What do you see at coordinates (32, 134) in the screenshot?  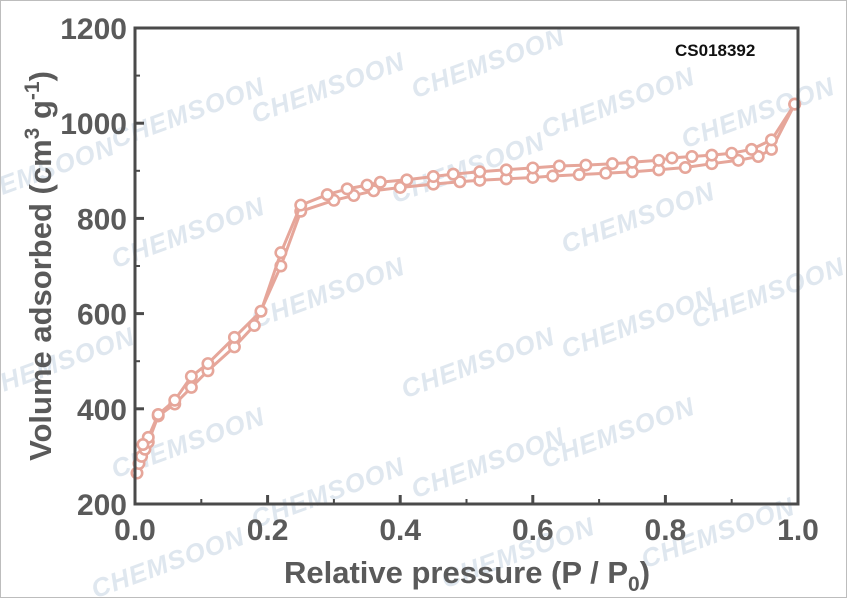 I see `y-axis-title-sup1: 3` at bounding box center [32, 134].